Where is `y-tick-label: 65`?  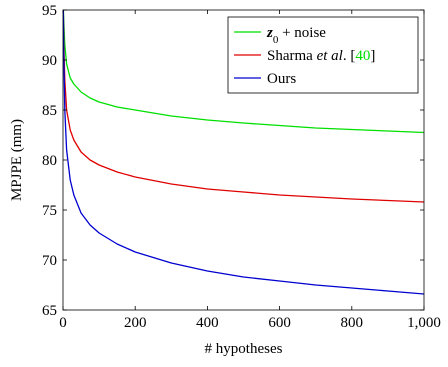
y-tick-label: 65 is located at coordinates (49, 311).